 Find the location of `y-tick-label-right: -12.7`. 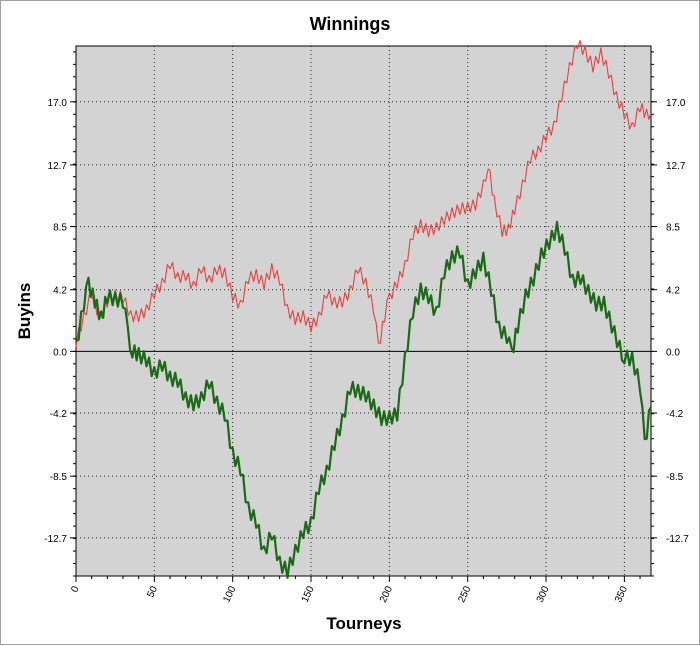

y-tick-label-right: -12.7 is located at coordinates (677, 539).